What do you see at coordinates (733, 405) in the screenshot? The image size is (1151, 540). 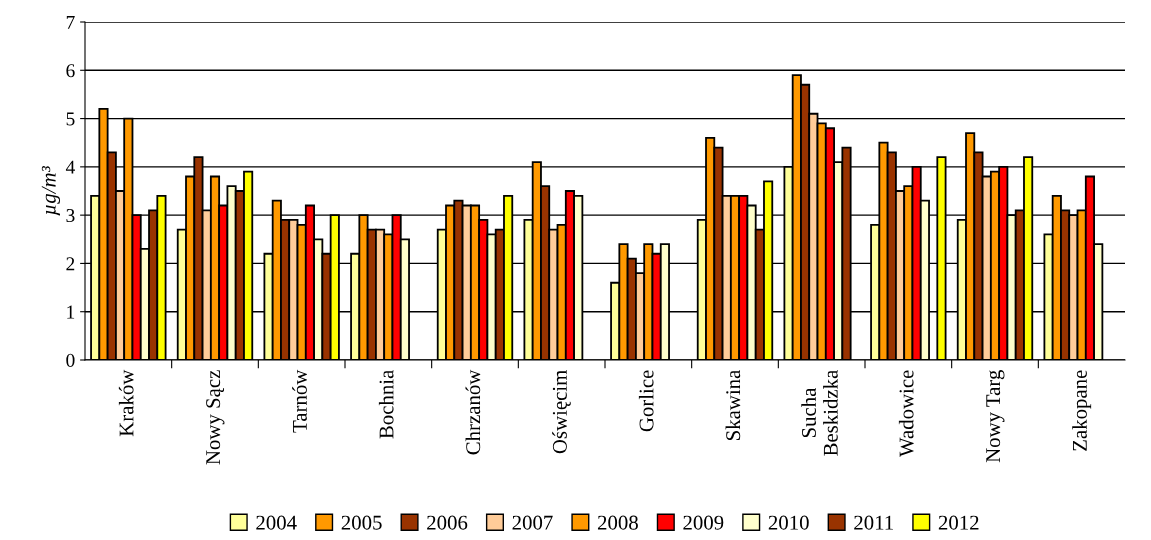 I see `x-tick-label: Skawina` at bounding box center [733, 405].